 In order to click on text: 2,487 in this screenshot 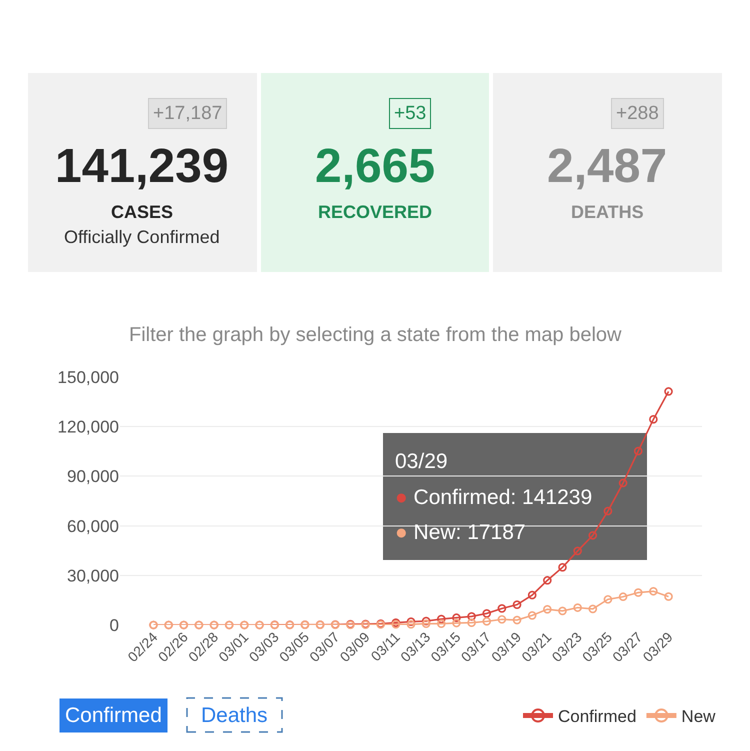, I will do `click(607, 166)`.